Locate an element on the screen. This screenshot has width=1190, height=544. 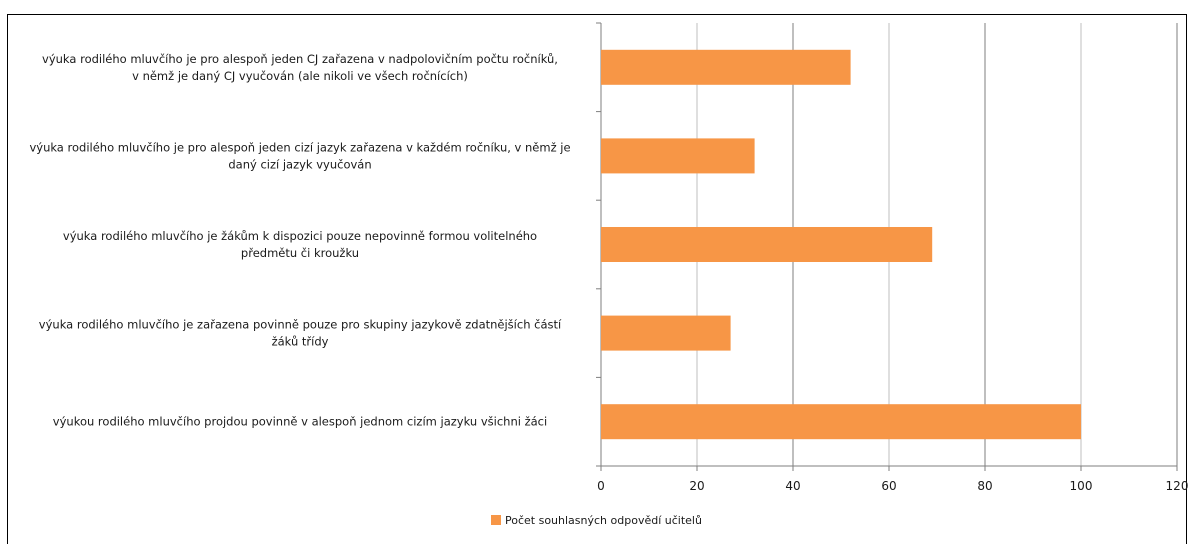
x-tick-label: 100 is located at coordinates (1081, 486).